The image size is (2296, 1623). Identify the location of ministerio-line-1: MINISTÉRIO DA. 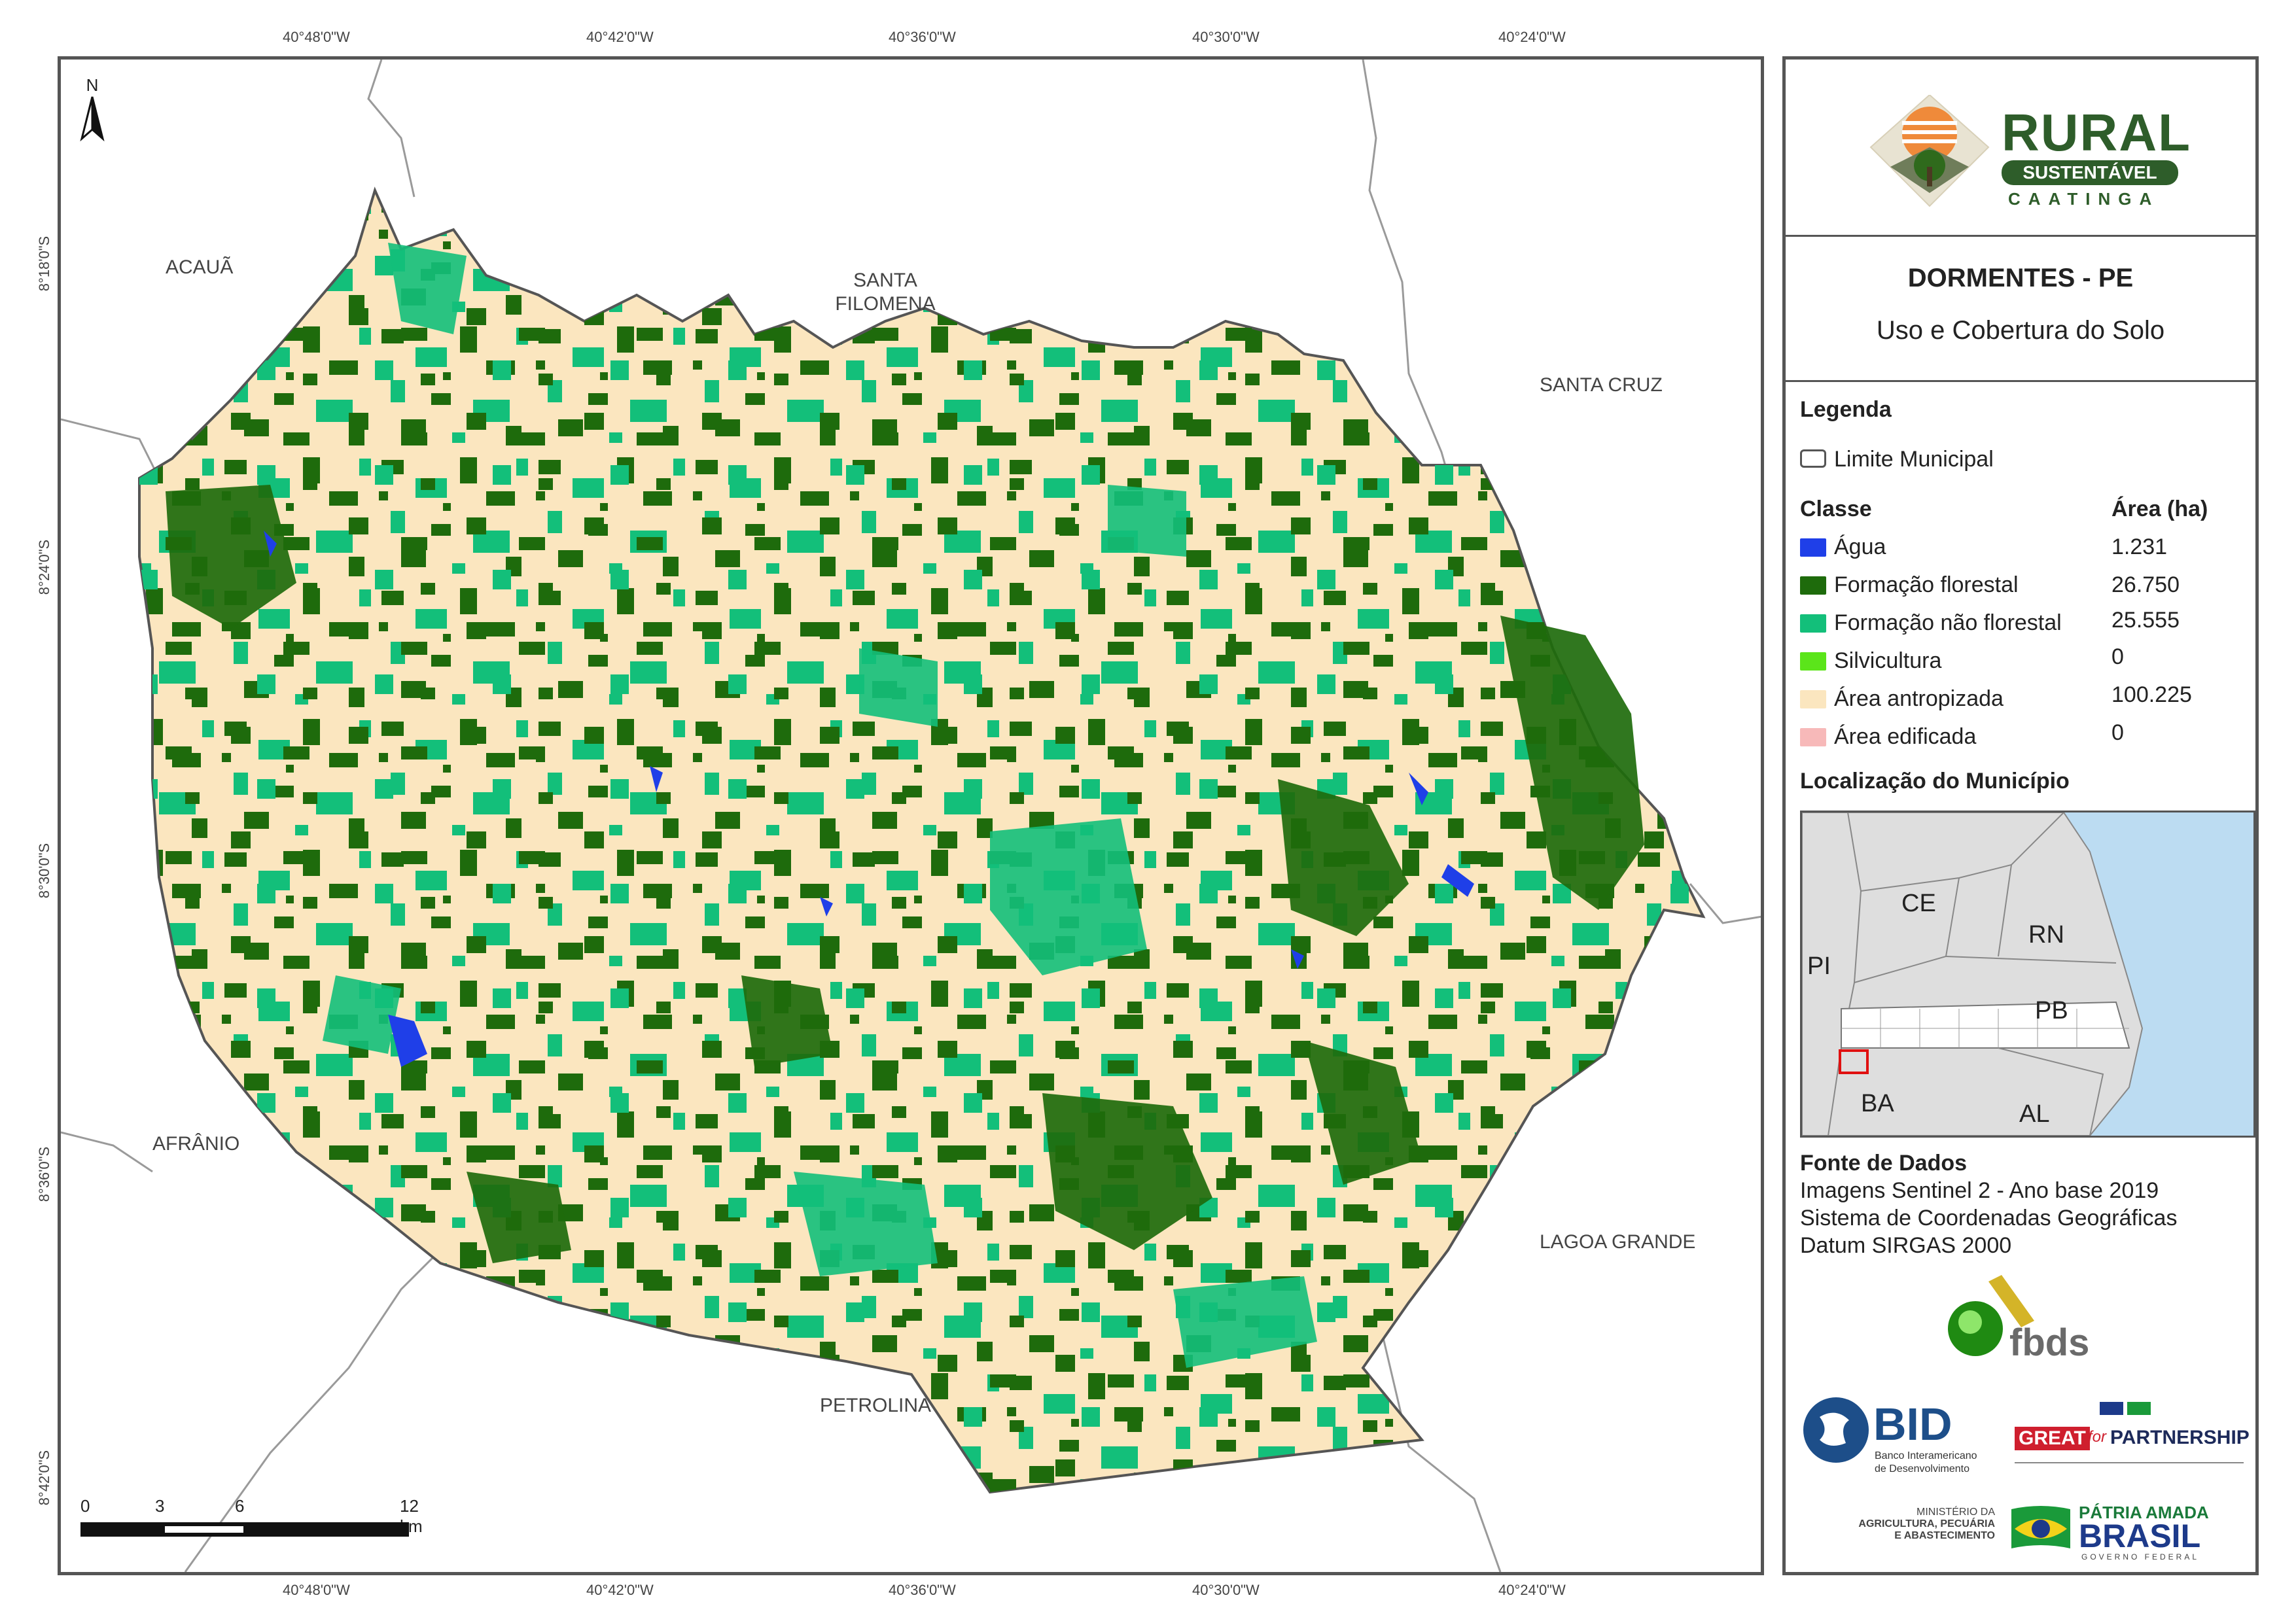
(1955, 1512).